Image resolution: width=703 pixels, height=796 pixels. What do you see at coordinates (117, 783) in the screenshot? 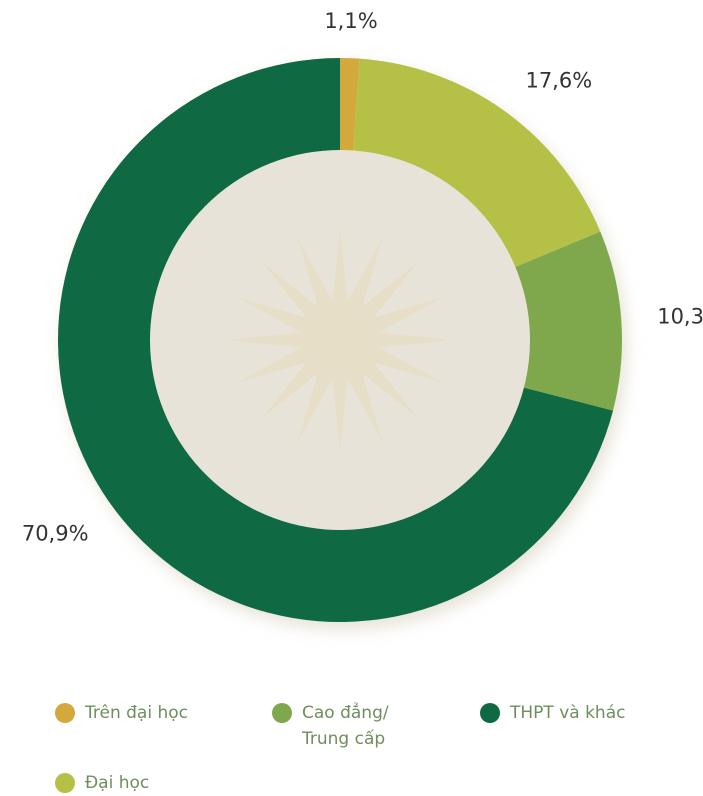
I see `legend-label: Đại học` at bounding box center [117, 783].